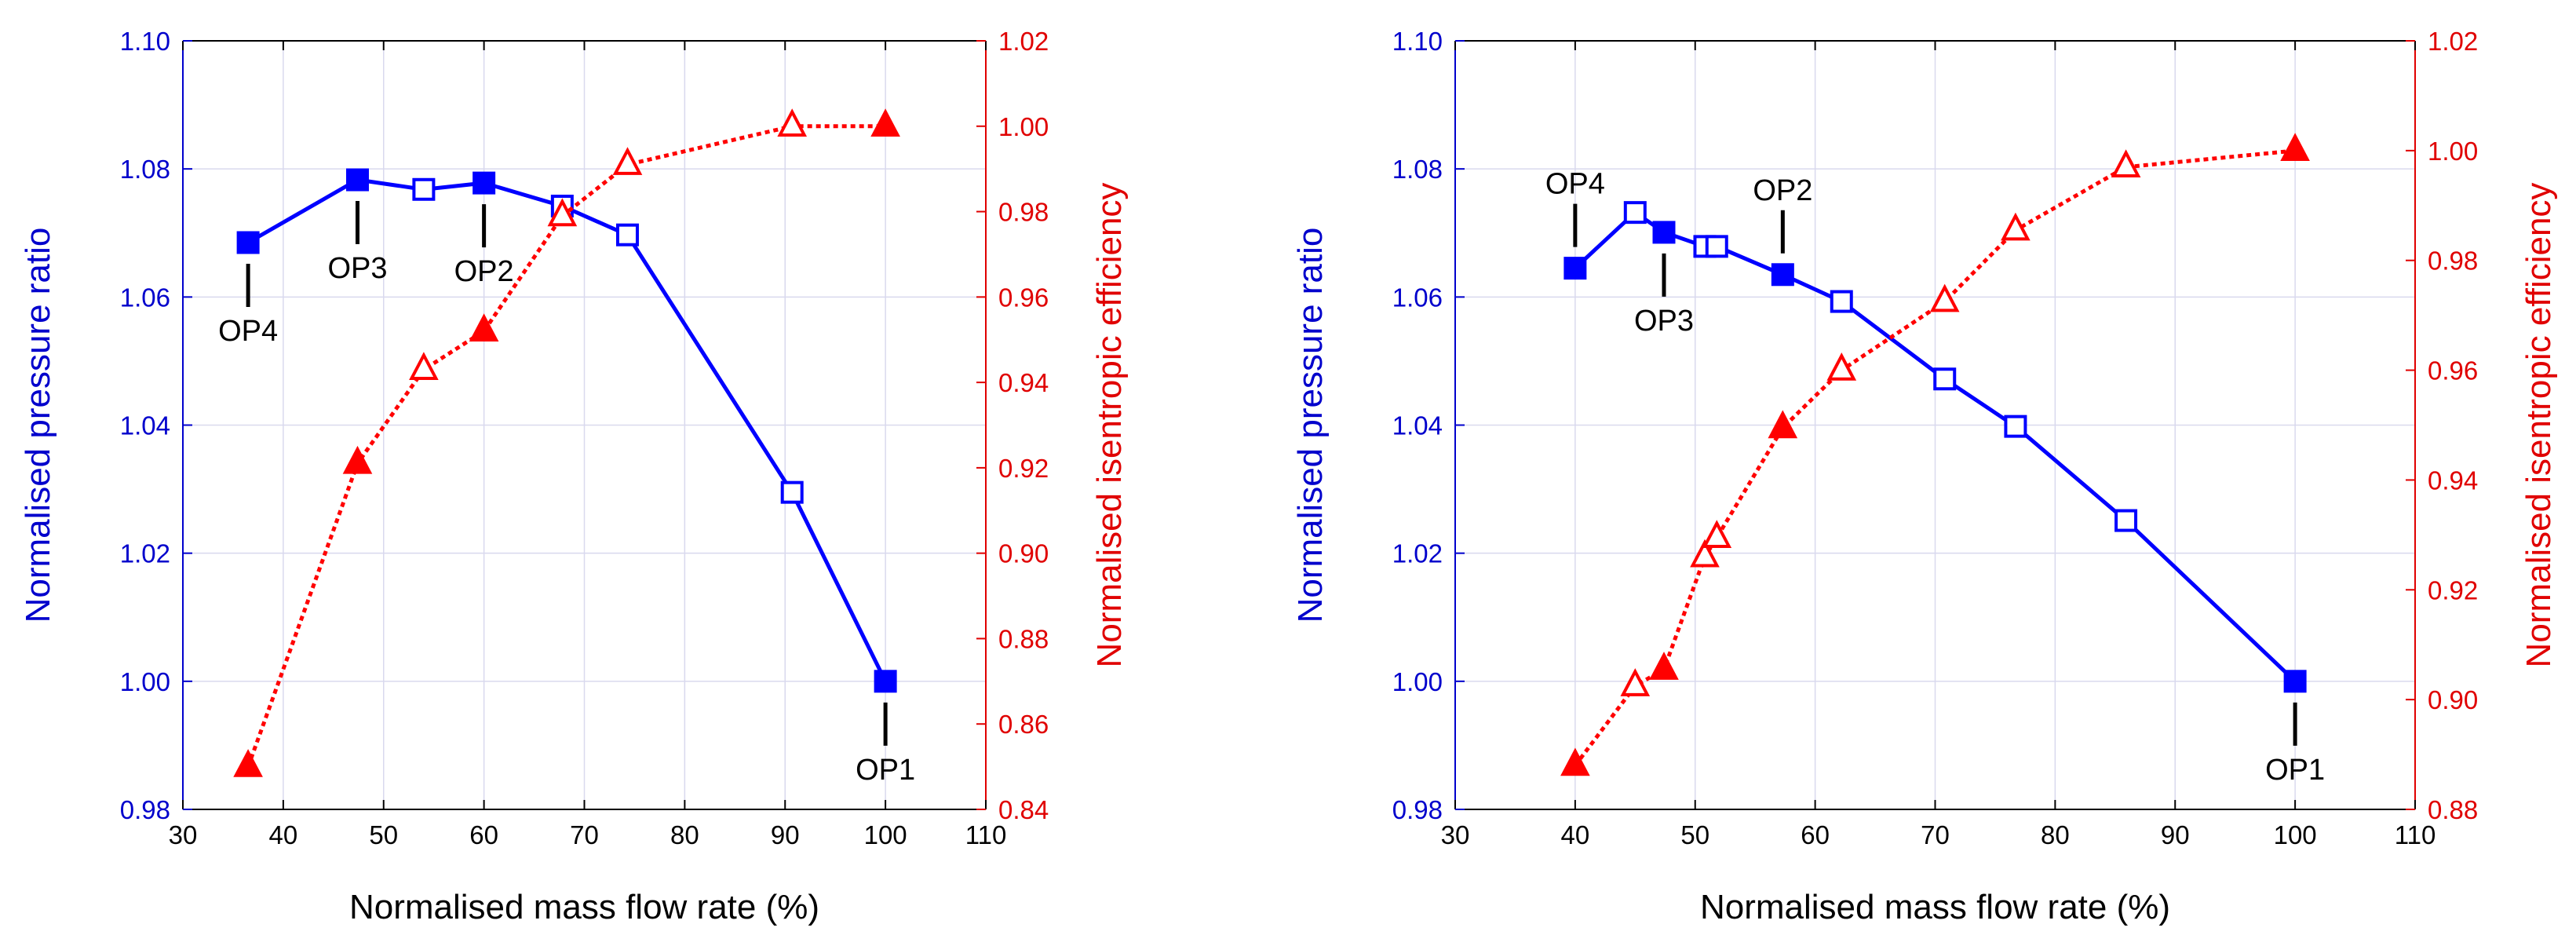 This screenshot has width=2576, height=935. Describe the element at coordinates (885, 770) in the screenshot. I see `annotation-label: OP1` at that location.